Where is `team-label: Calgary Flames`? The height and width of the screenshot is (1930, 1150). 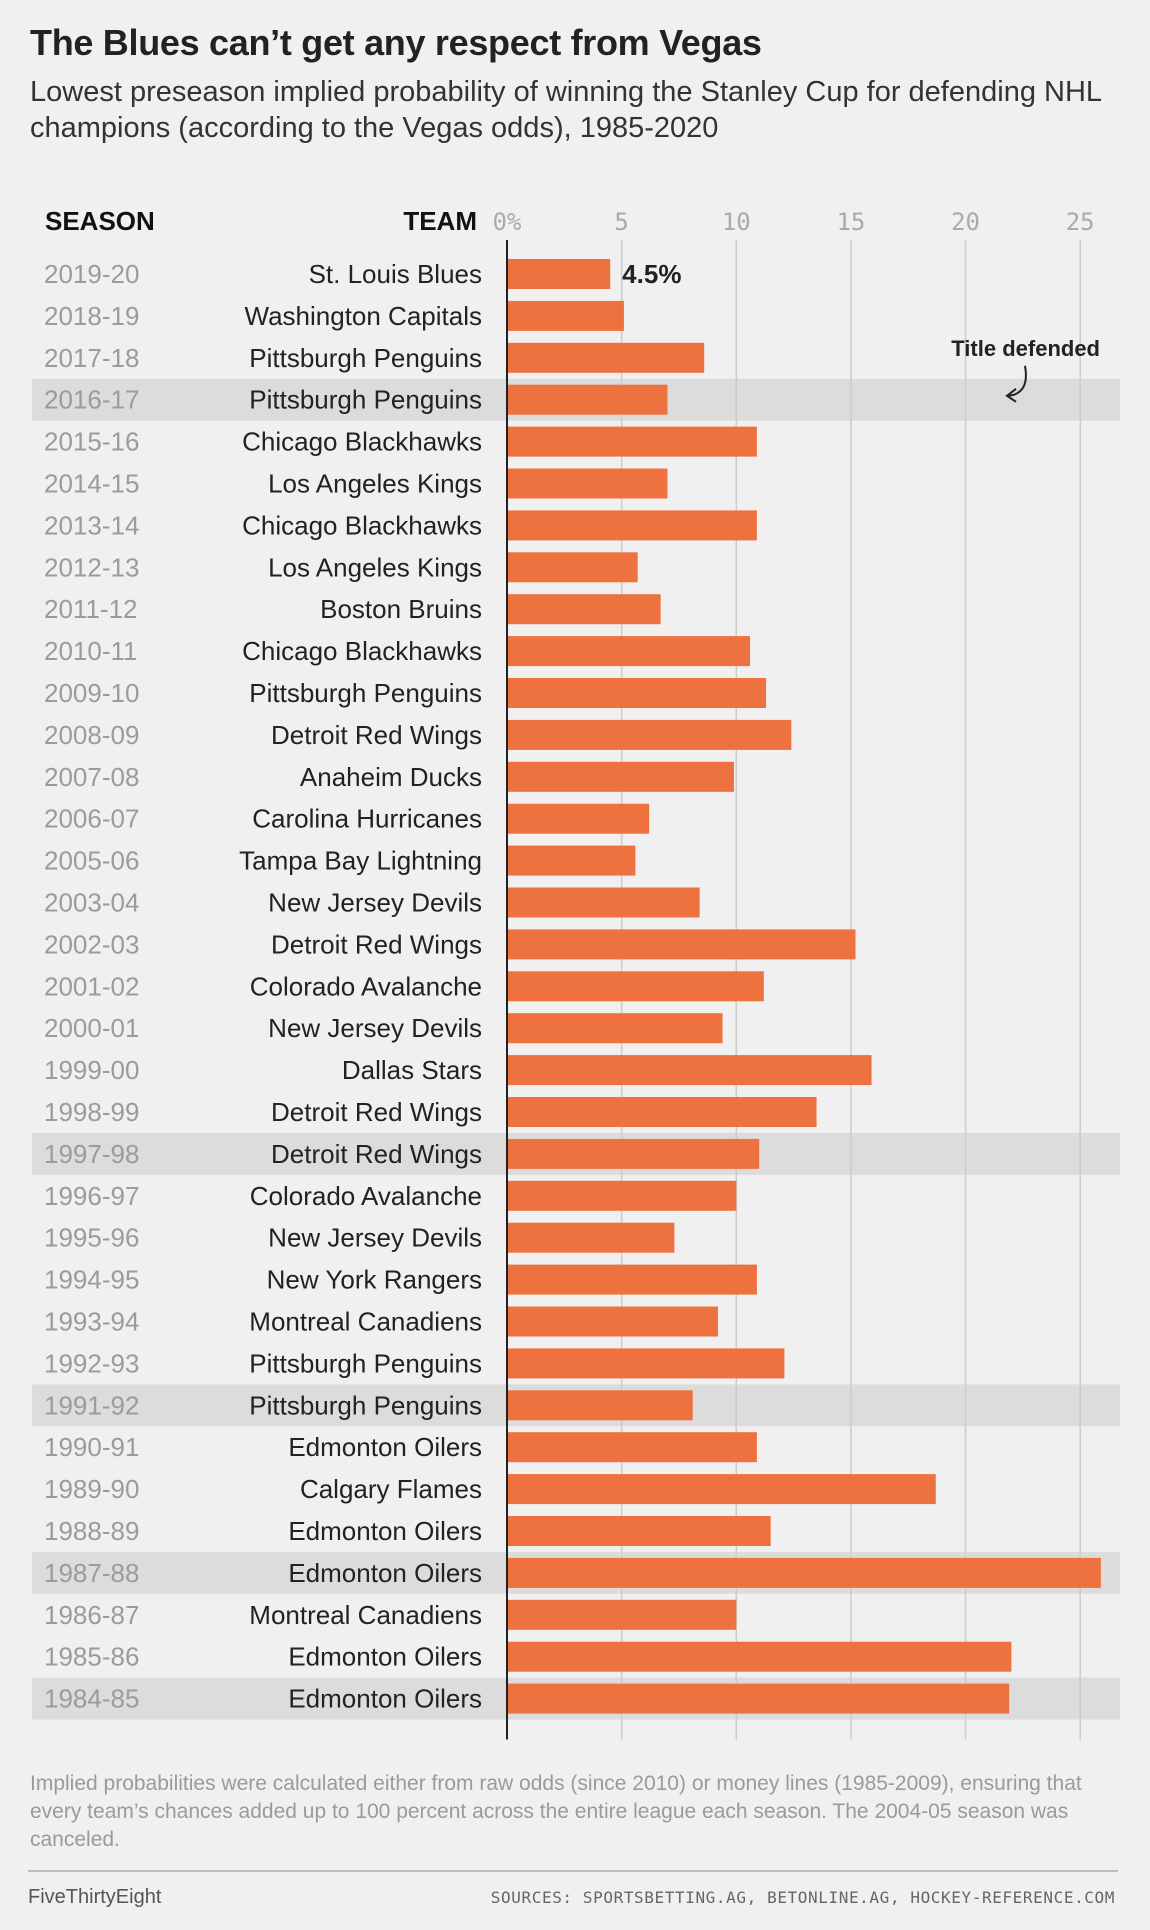 team-label: Calgary Flames is located at coordinates (391, 1489).